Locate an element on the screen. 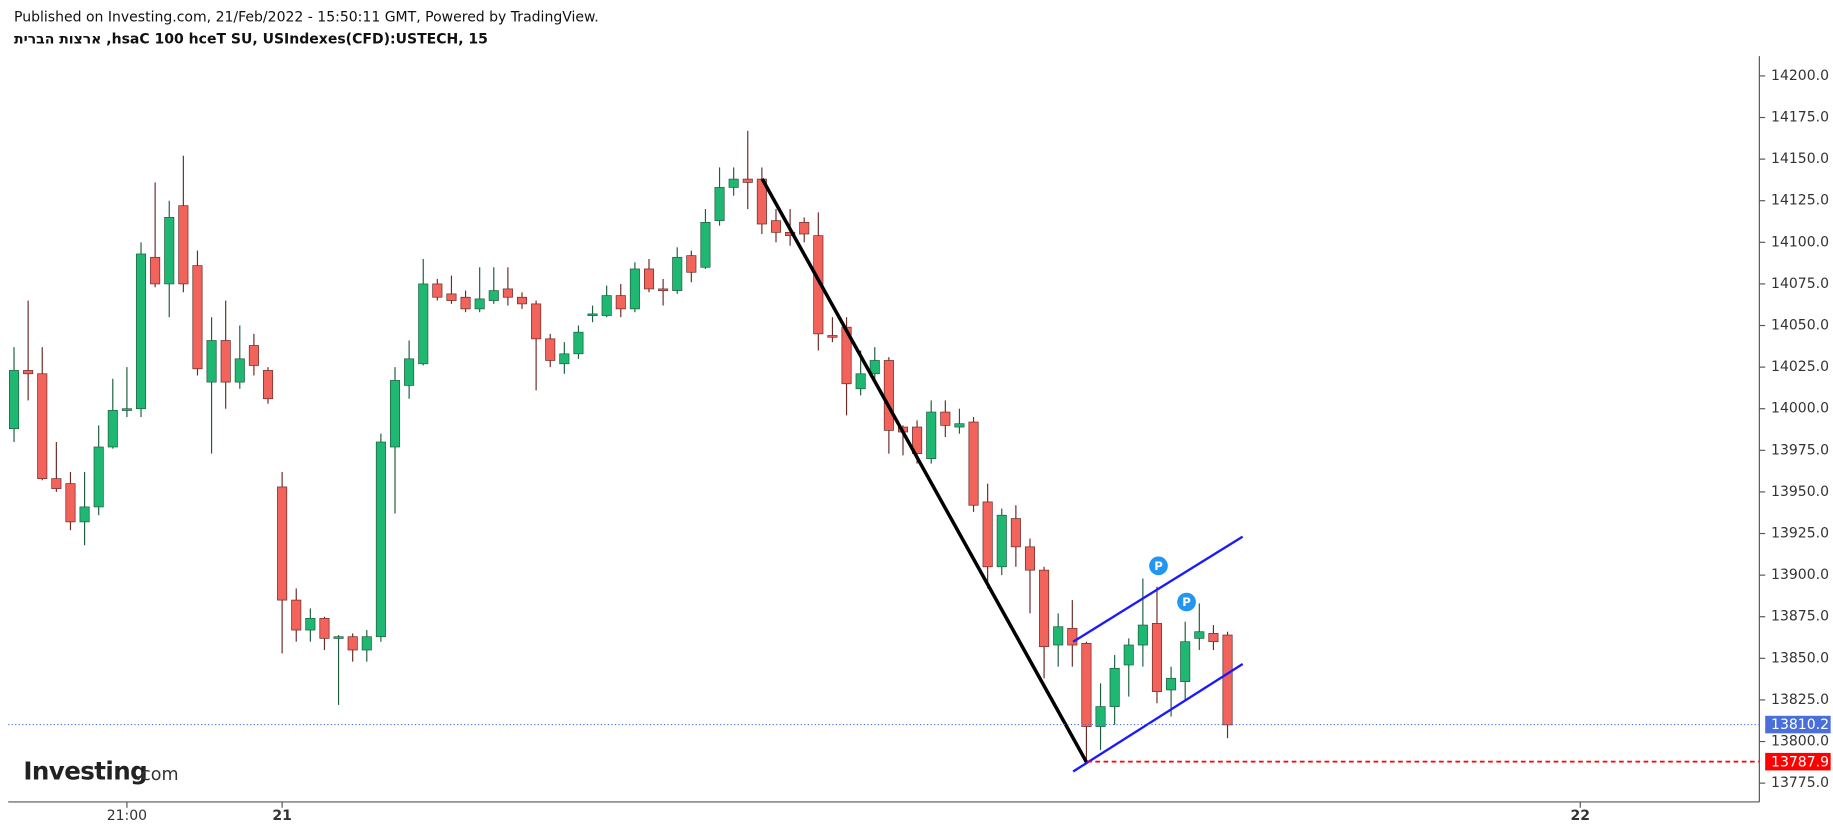 Image resolution: width=1833 pixels, height=830 pixels. logo: Investing .com is located at coordinates (100, 771).